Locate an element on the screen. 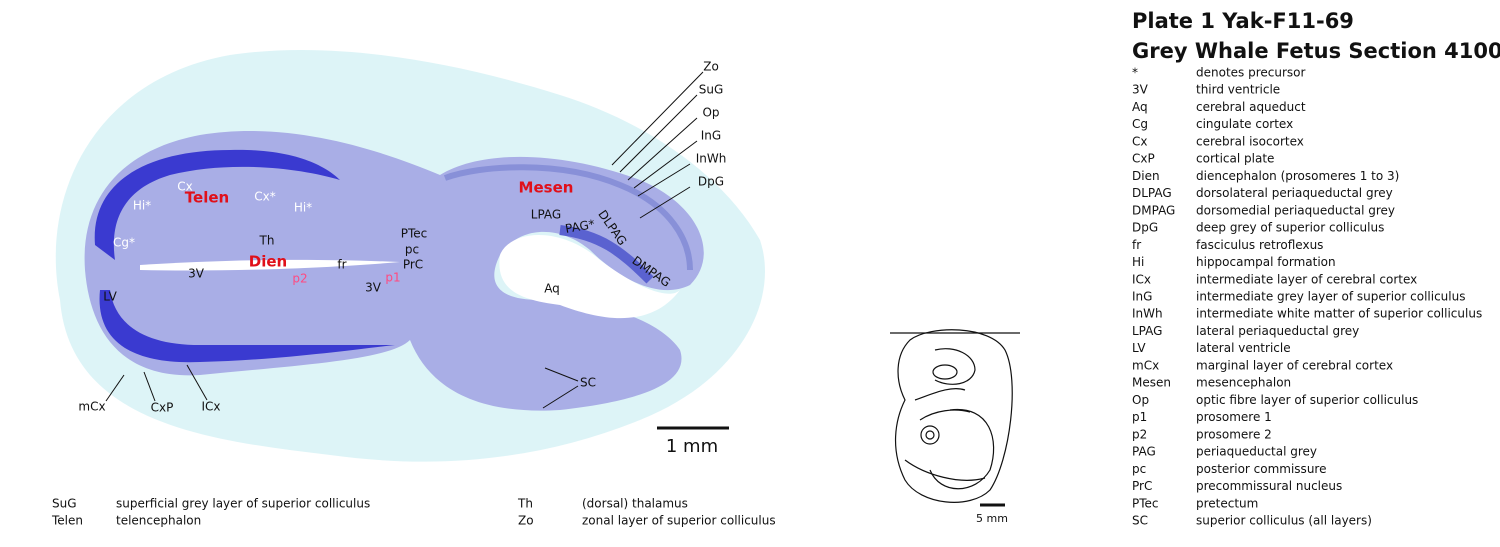 This screenshot has width=1500, height=547. legend-abbr: Cg is located at coordinates (1140, 124).